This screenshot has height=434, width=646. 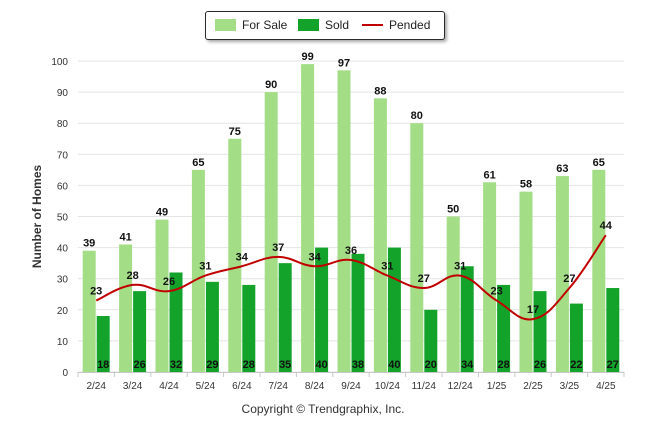 What do you see at coordinates (176, 365) in the screenshot?
I see `data-label-sold: 32` at bounding box center [176, 365].